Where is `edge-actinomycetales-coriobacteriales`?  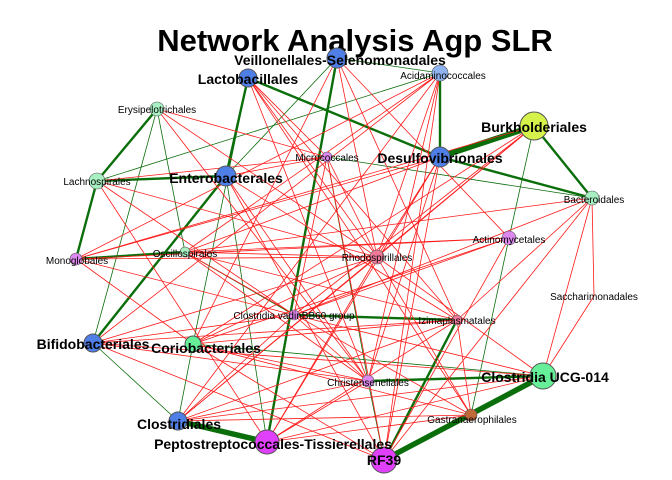 edge-actinomycetales-coriobacteriales is located at coordinates (351, 291).